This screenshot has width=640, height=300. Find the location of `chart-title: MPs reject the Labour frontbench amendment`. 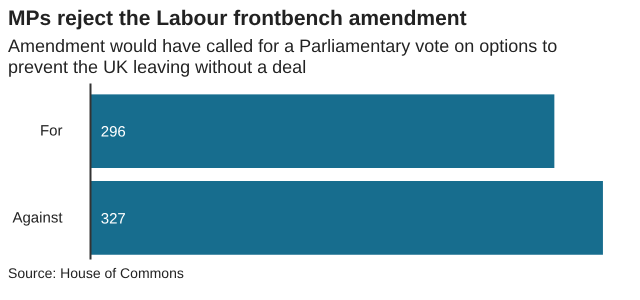

chart-title: MPs reject the Labour frontbench amendment is located at coordinates (237, 19).